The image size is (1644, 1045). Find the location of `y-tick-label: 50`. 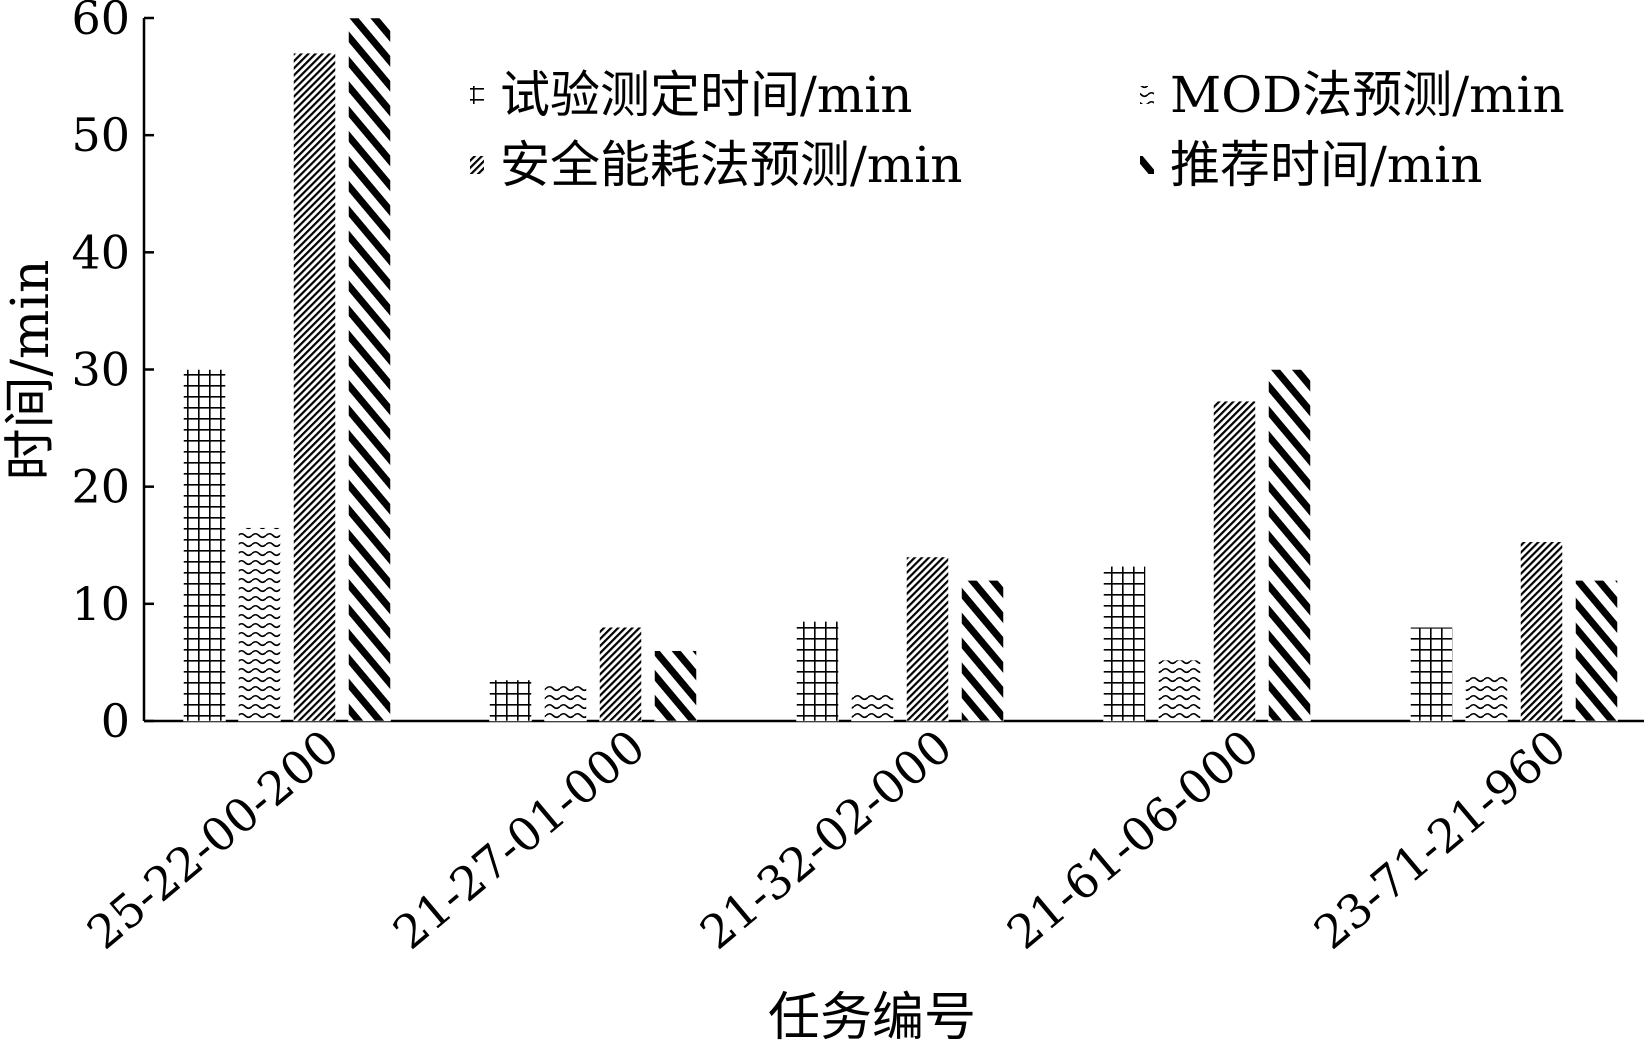

y-tick-label: 50 is located at coordinates (100, 135).